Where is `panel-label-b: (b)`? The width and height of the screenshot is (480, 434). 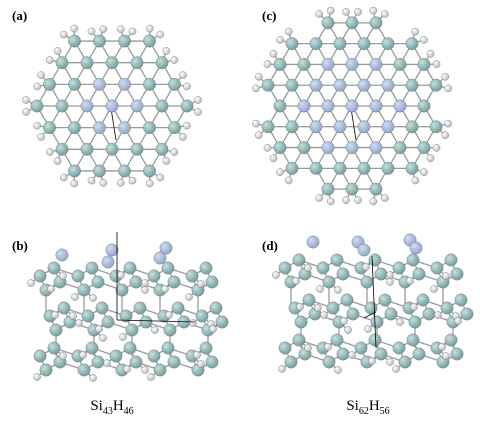 panel-label-b: (b) is located at coordinates (20, 245).